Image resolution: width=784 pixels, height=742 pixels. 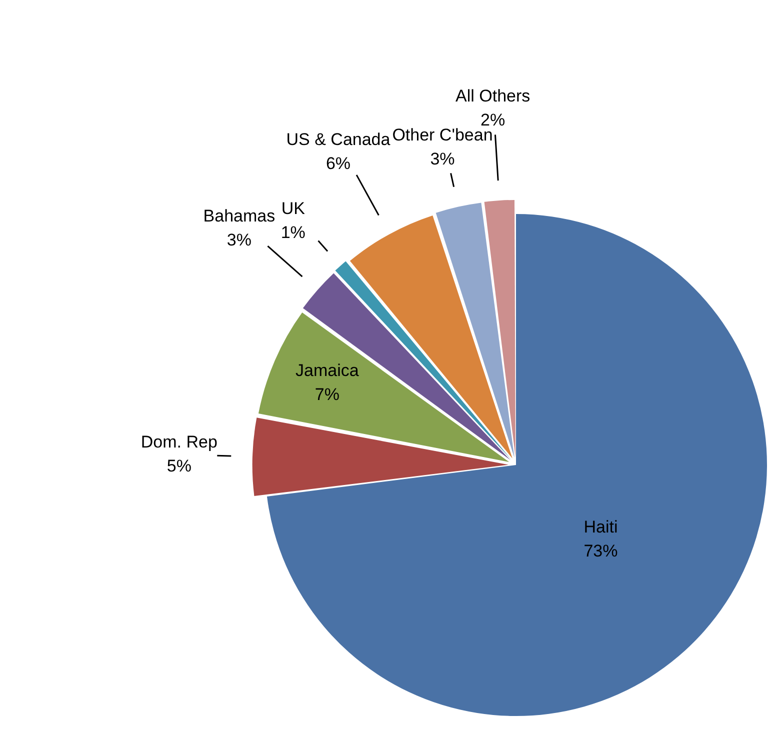 What do you see at coordinates (327, 394) in the screenshot?
I see `data-label: 7%` at bounding box center [327, 394].